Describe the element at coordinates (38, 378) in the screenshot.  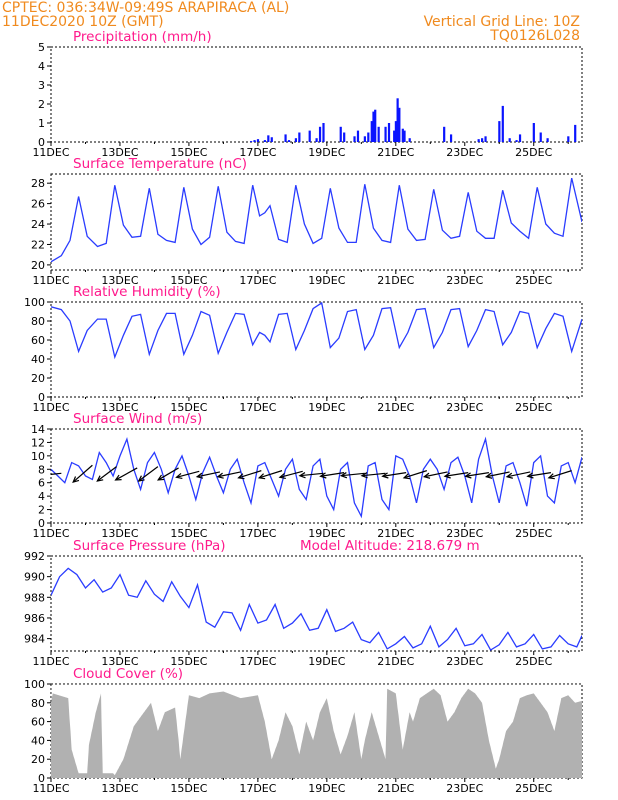
I see `y-tick-label: 20` at that location.